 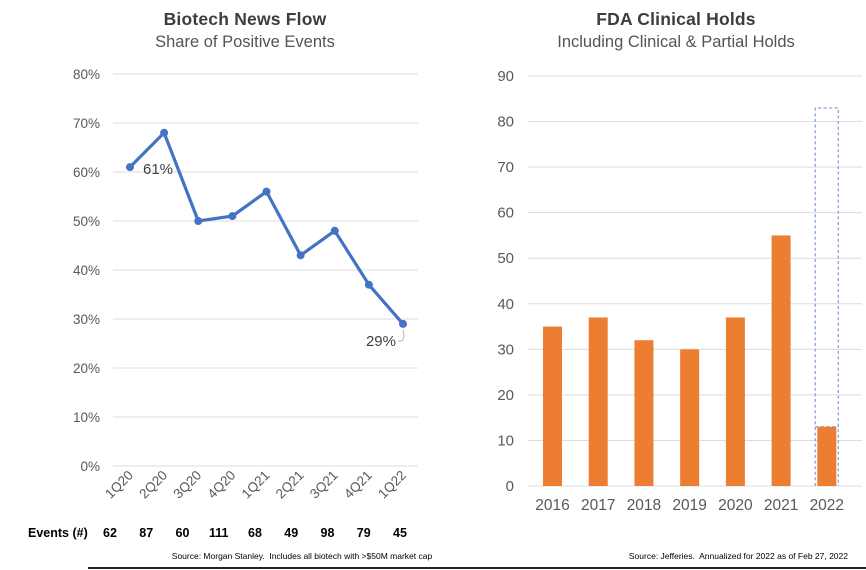 What do you see at coordinates (164, 132) in the screenshot?
I see `data-point-2q20` at bounding box center [164, 132].